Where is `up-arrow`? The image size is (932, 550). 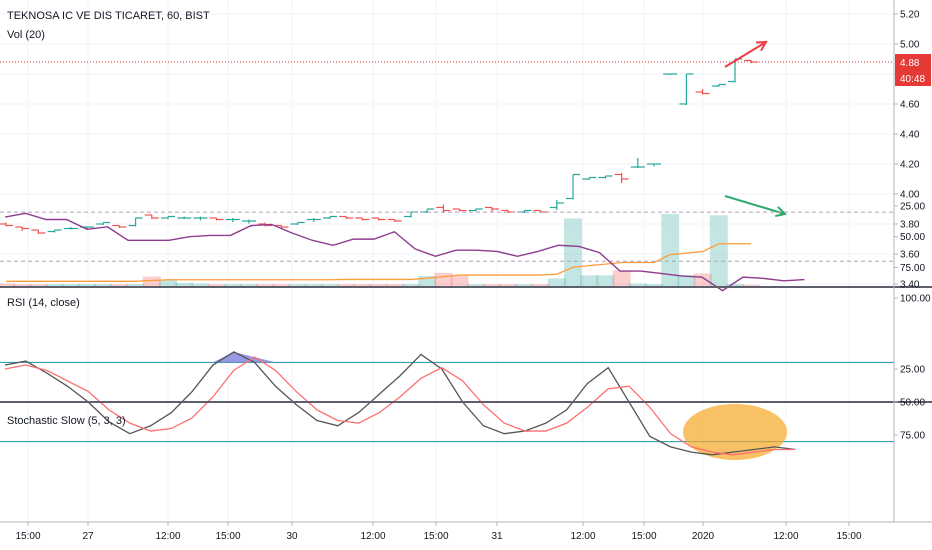 up-arrow is located at coordinates (746, 54).